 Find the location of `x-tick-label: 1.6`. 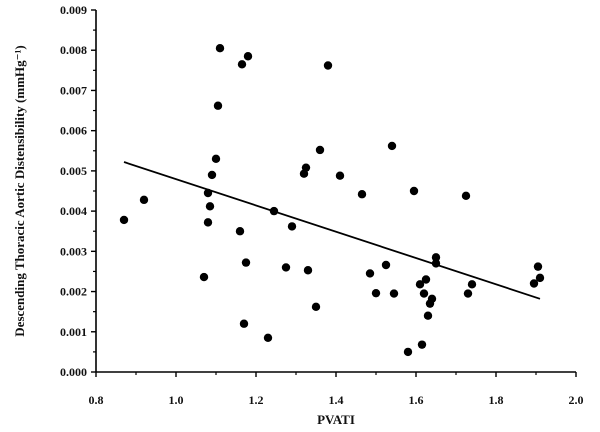

x-tick-label: 1.6 is located at coordinates (416, 400).